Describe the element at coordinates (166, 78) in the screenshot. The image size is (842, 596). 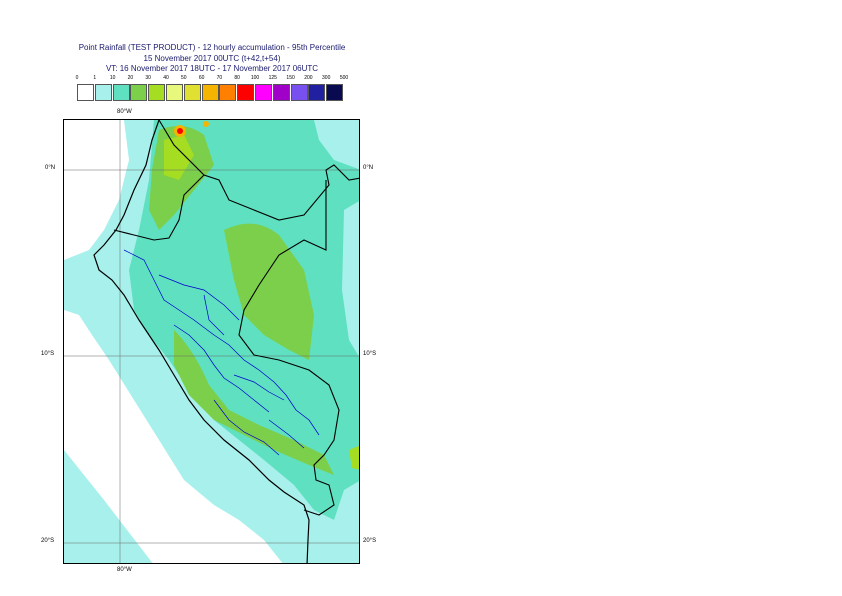
I see `legend-tick-5: 40` at that location.